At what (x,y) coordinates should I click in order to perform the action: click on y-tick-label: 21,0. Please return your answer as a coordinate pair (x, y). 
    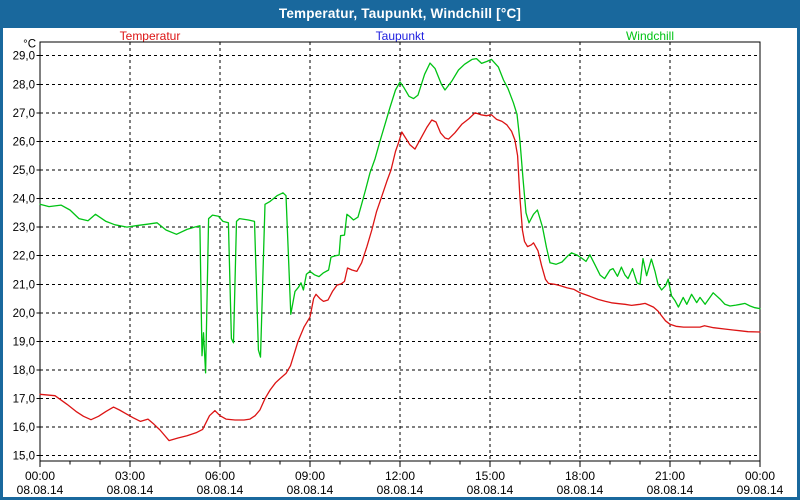
    Looking at the image, I should click on (24, 285).